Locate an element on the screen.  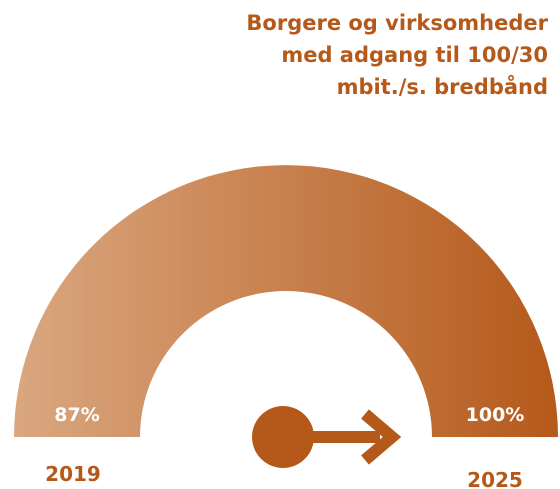
year-label: 2025 is located at coordinates (495, 478).